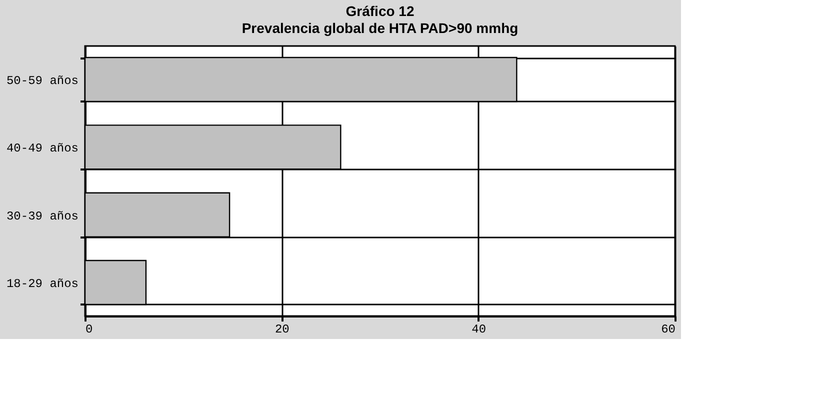 This screenshot has height=418, width=826. Describe the element at coordinates (42, 284) in the screenshot. I see `y-tick-label: 18-29 años` at that location.